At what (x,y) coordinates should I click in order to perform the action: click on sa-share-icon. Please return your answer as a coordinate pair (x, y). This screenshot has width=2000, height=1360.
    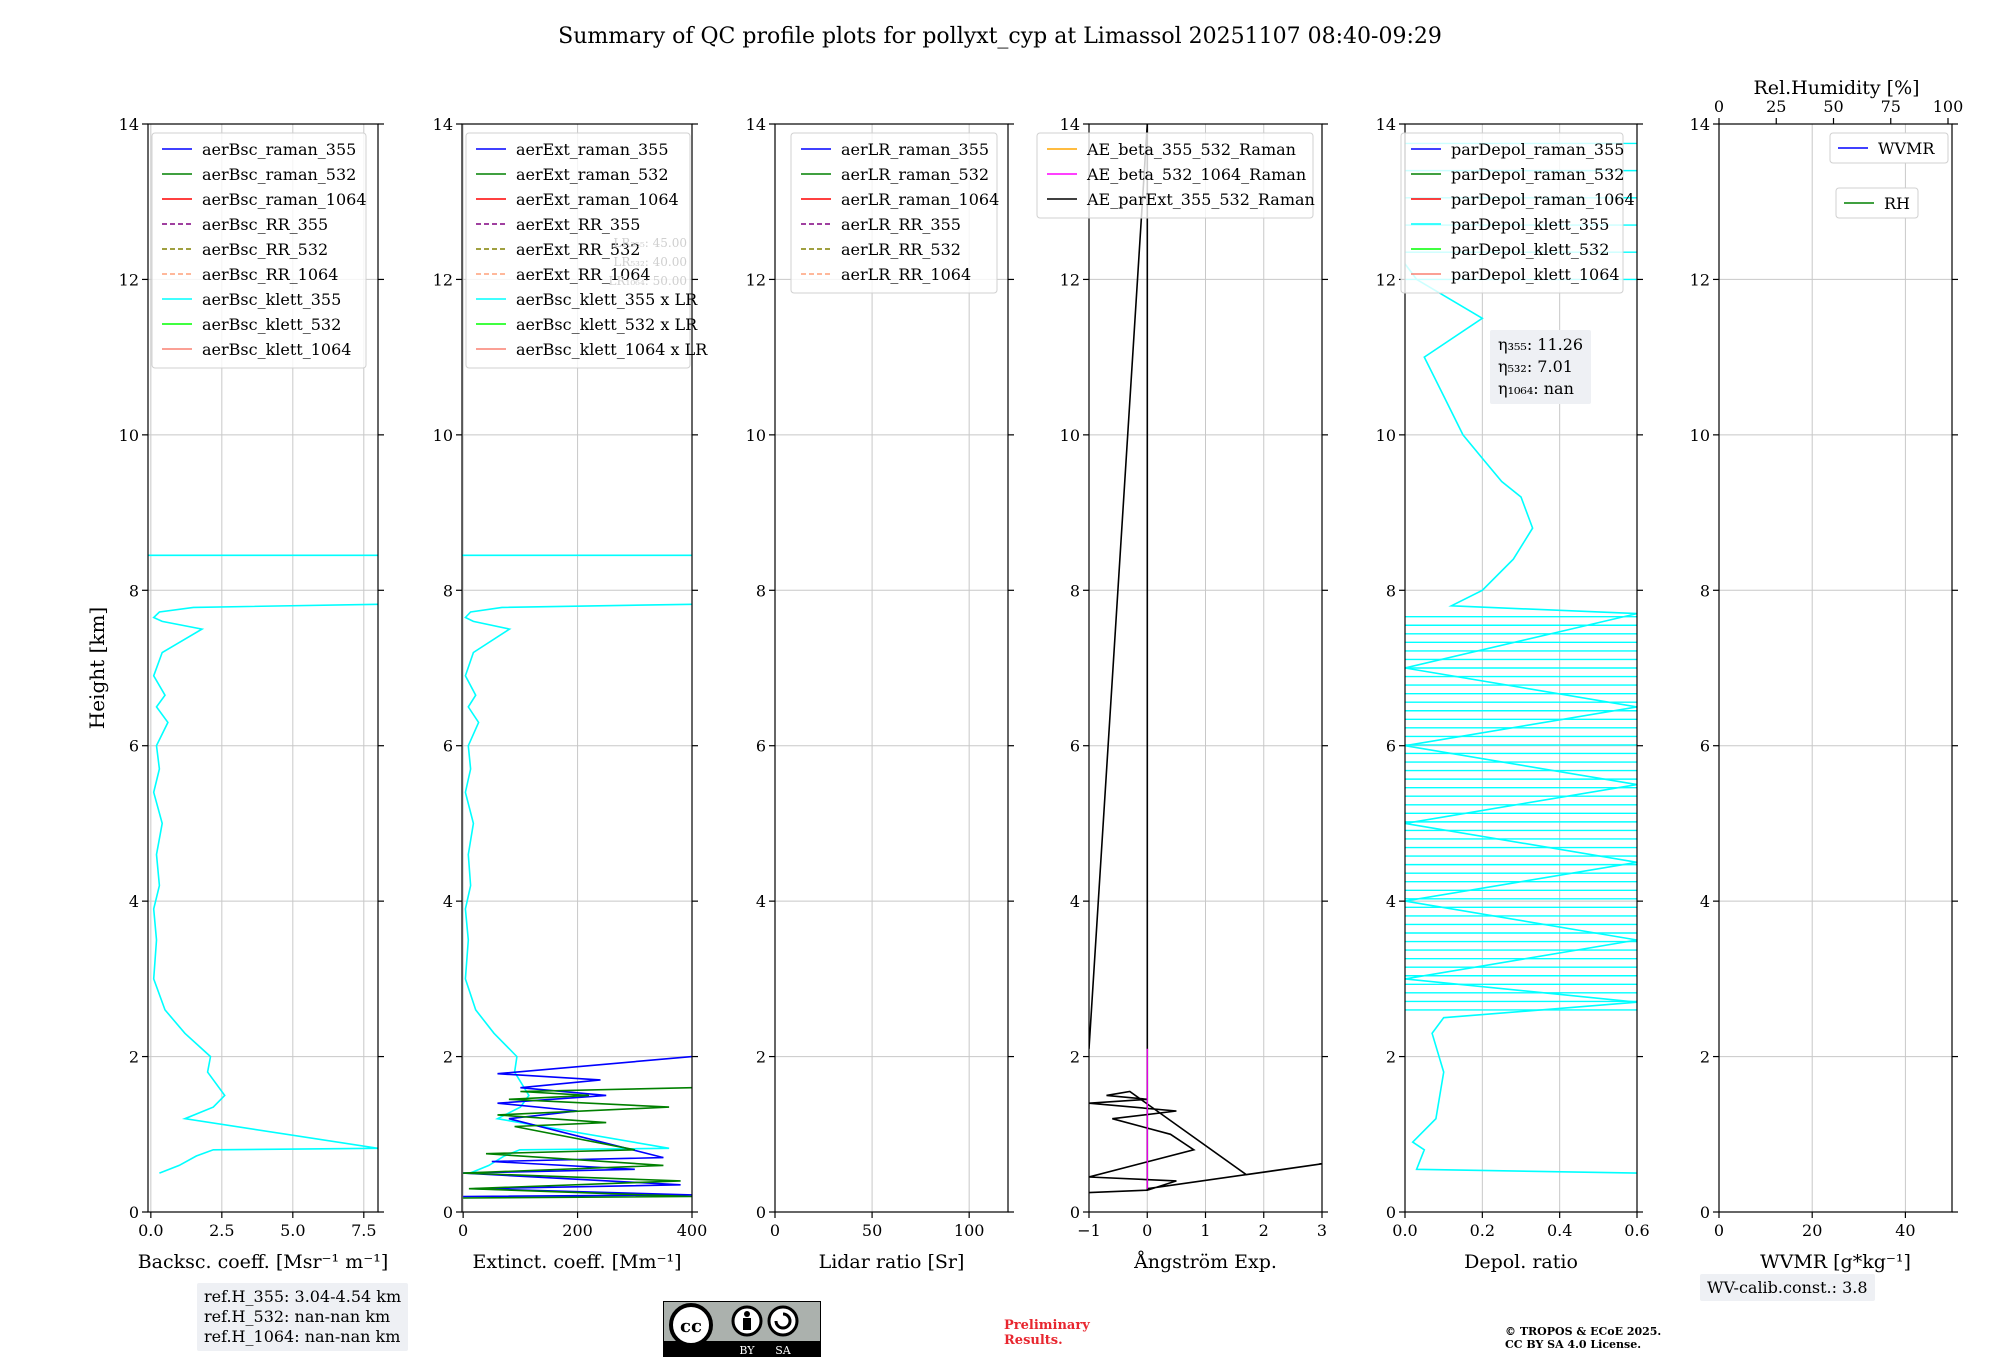
    Looking at the image, I should click on (783, 1321).